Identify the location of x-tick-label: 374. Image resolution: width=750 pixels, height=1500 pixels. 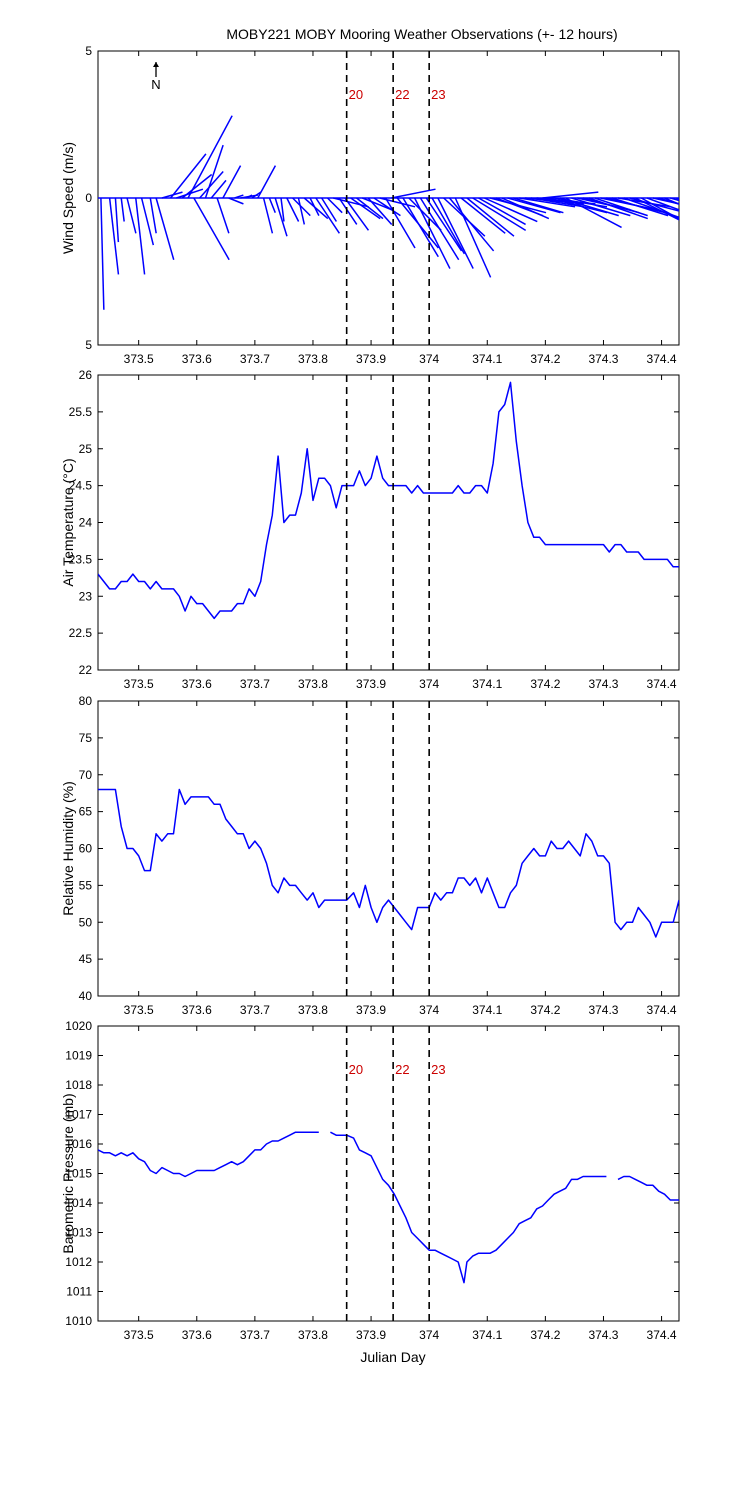
(429, 1010).